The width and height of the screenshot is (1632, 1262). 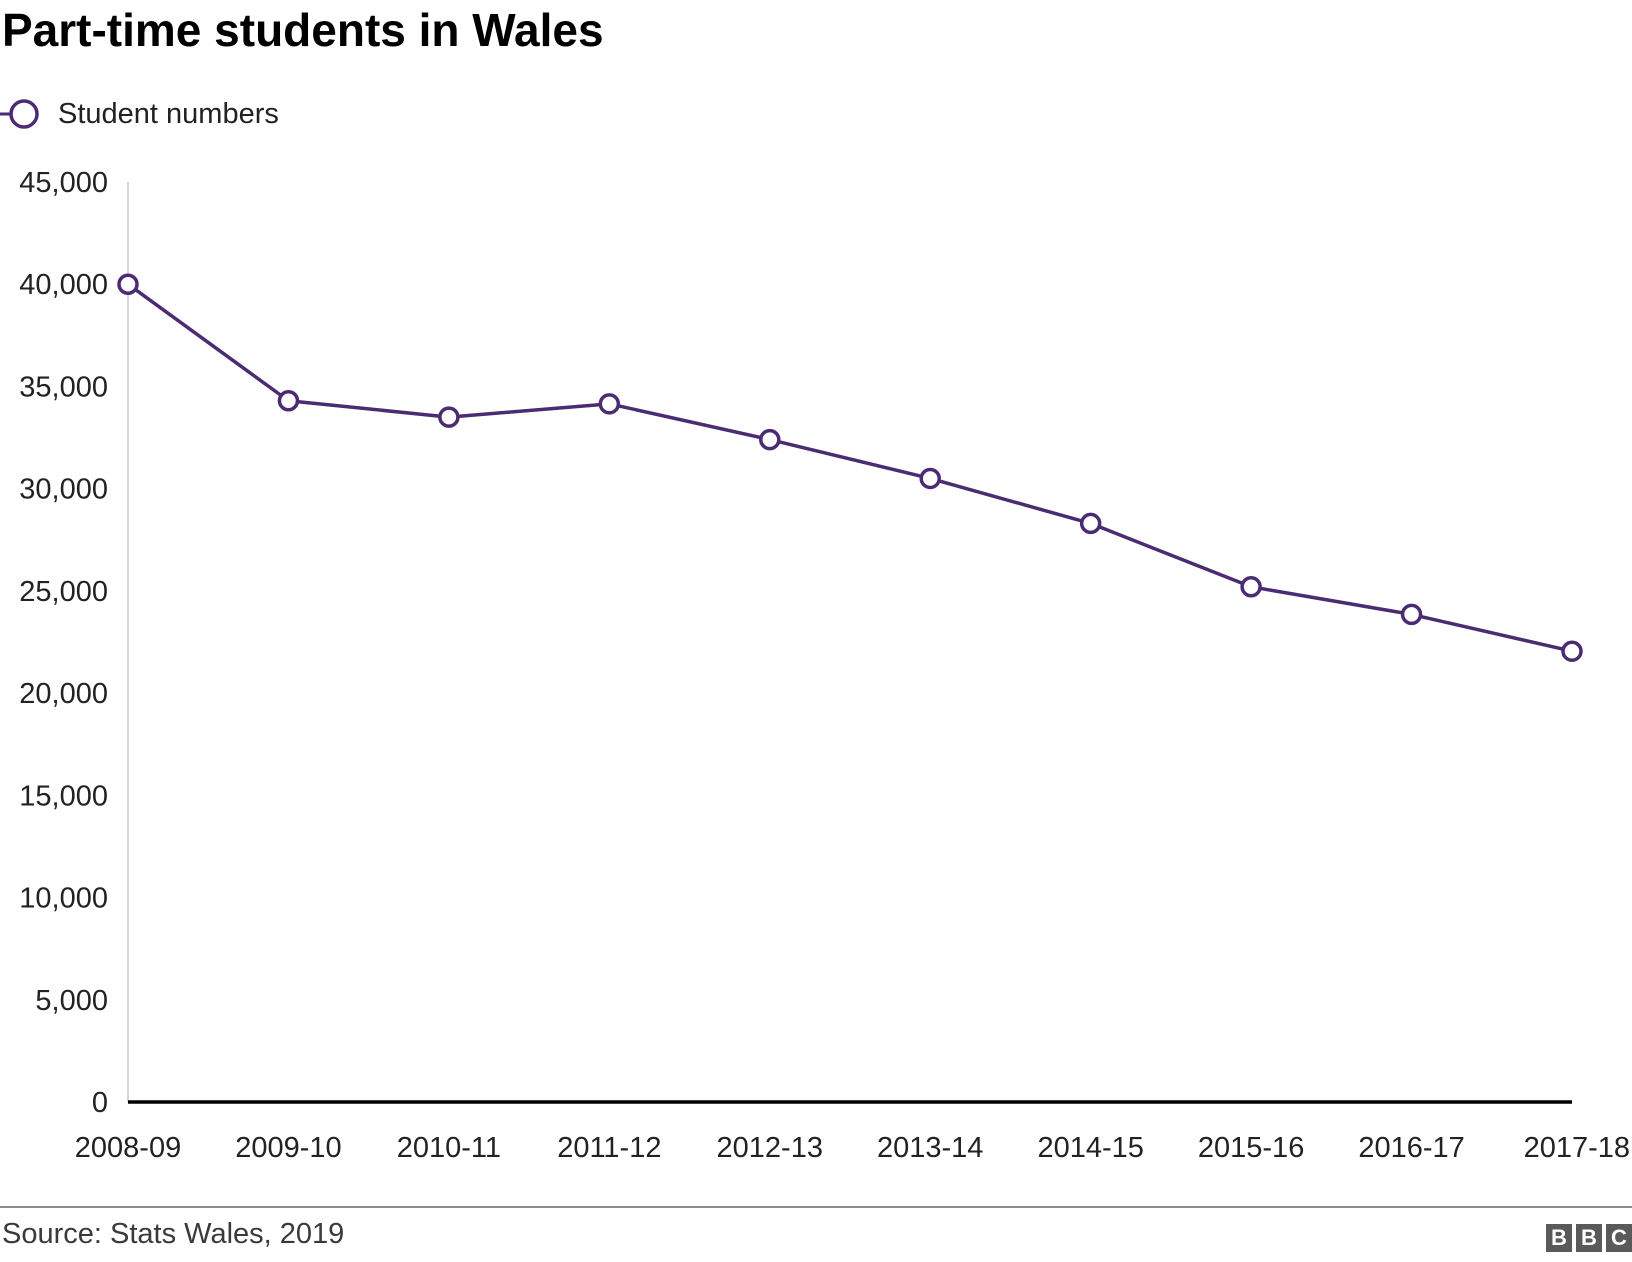 What do you see at coordinates (288, 1148) in the screenshot?
I see `x-tick-label: 2009-10` at bounding box center [288, 1148].